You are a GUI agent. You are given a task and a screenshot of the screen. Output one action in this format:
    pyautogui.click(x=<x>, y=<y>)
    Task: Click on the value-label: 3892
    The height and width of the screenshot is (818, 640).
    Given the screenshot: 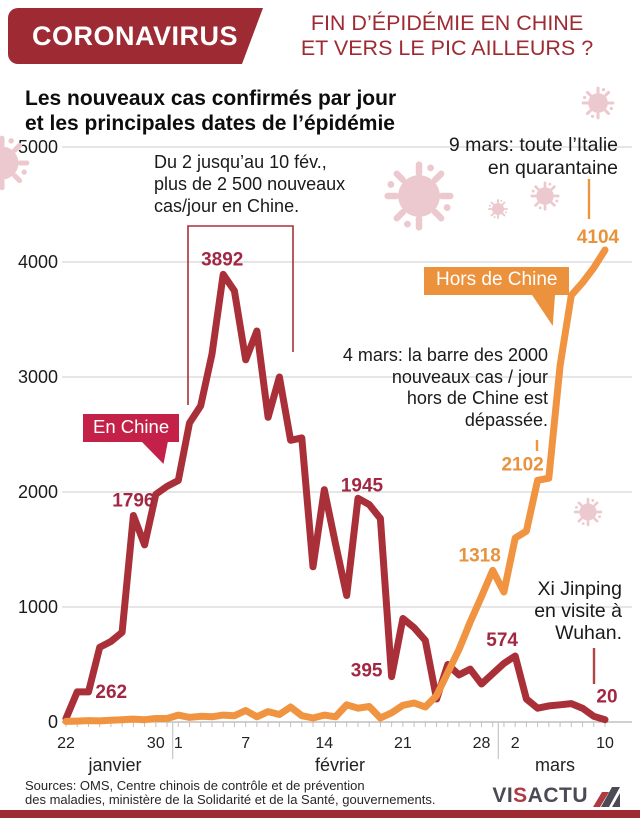 What is the action you would take?
    pyautogui.click(x=222, y=259)
    